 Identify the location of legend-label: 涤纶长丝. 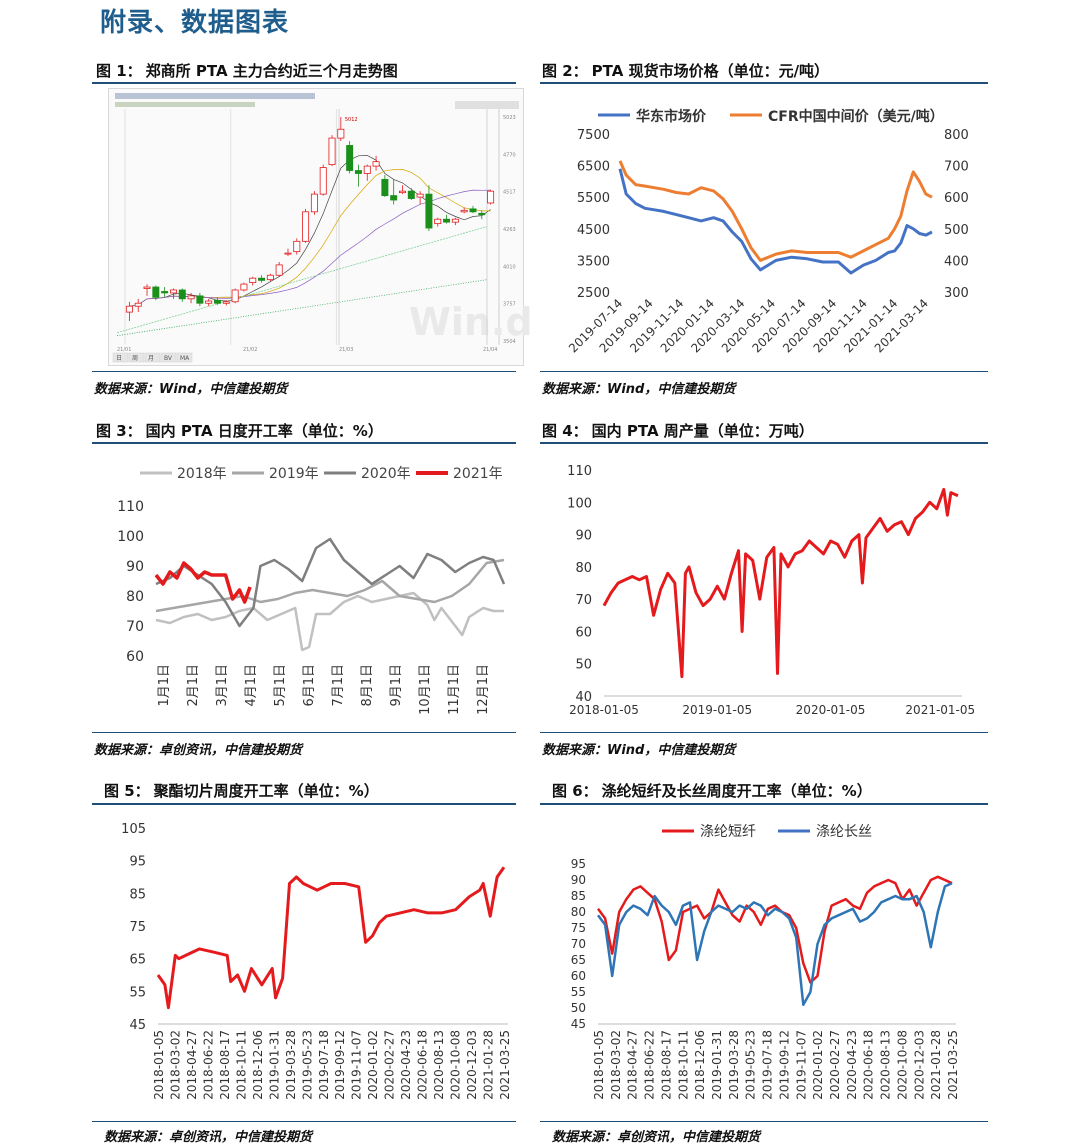
(844, 832).